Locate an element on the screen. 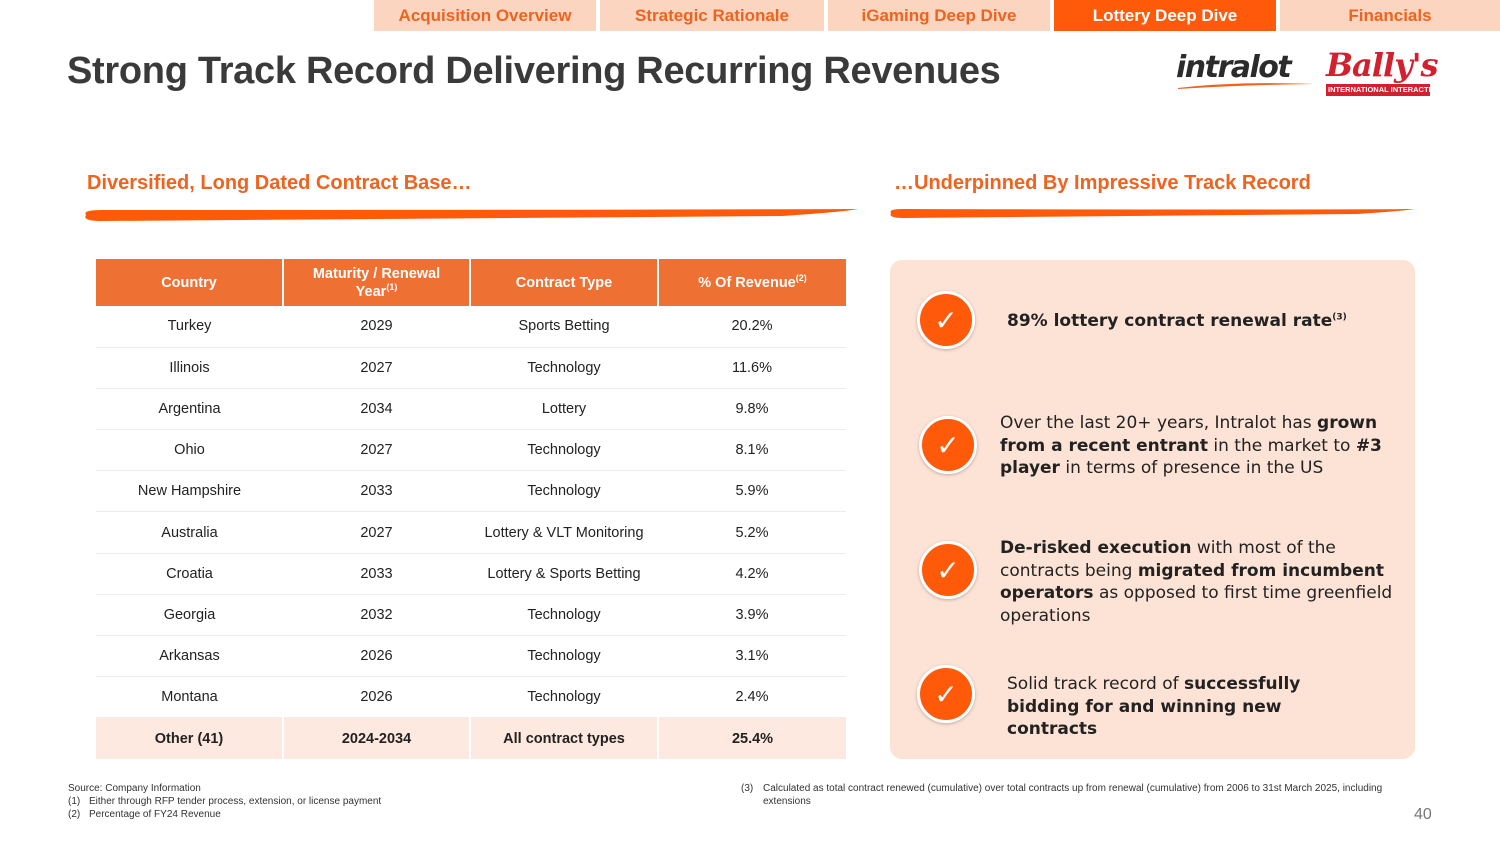 The width and height of the screenshot is (1500, 843). tab-financials: Financials is located at coordinates (1390, 15).